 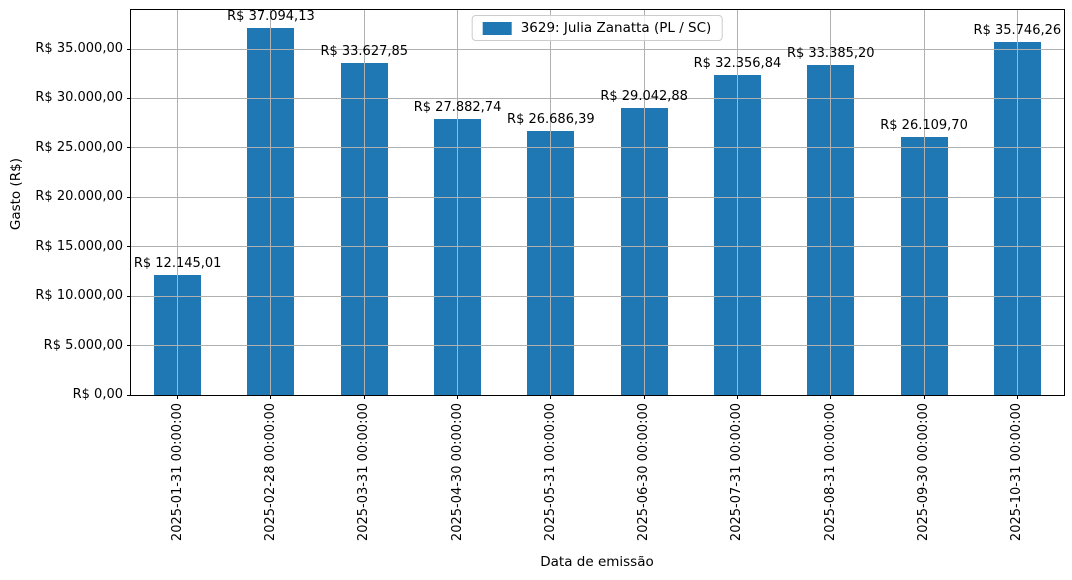 What do you see at coordinates (79, 246) in the screenshot?
I see `y-tick-label: R$ 15.000,00` at bounding box center [79, 246].